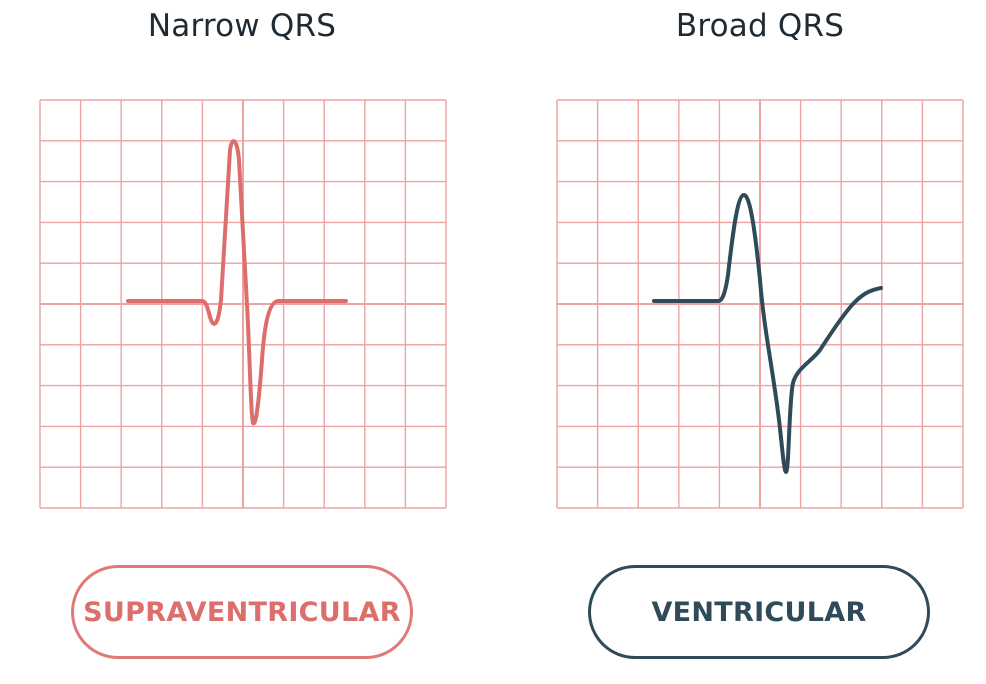  What do you see at coordinates (767, 333) in the screenshot?
I see `broad-qrs-trace` at bounding box center [767, 333].